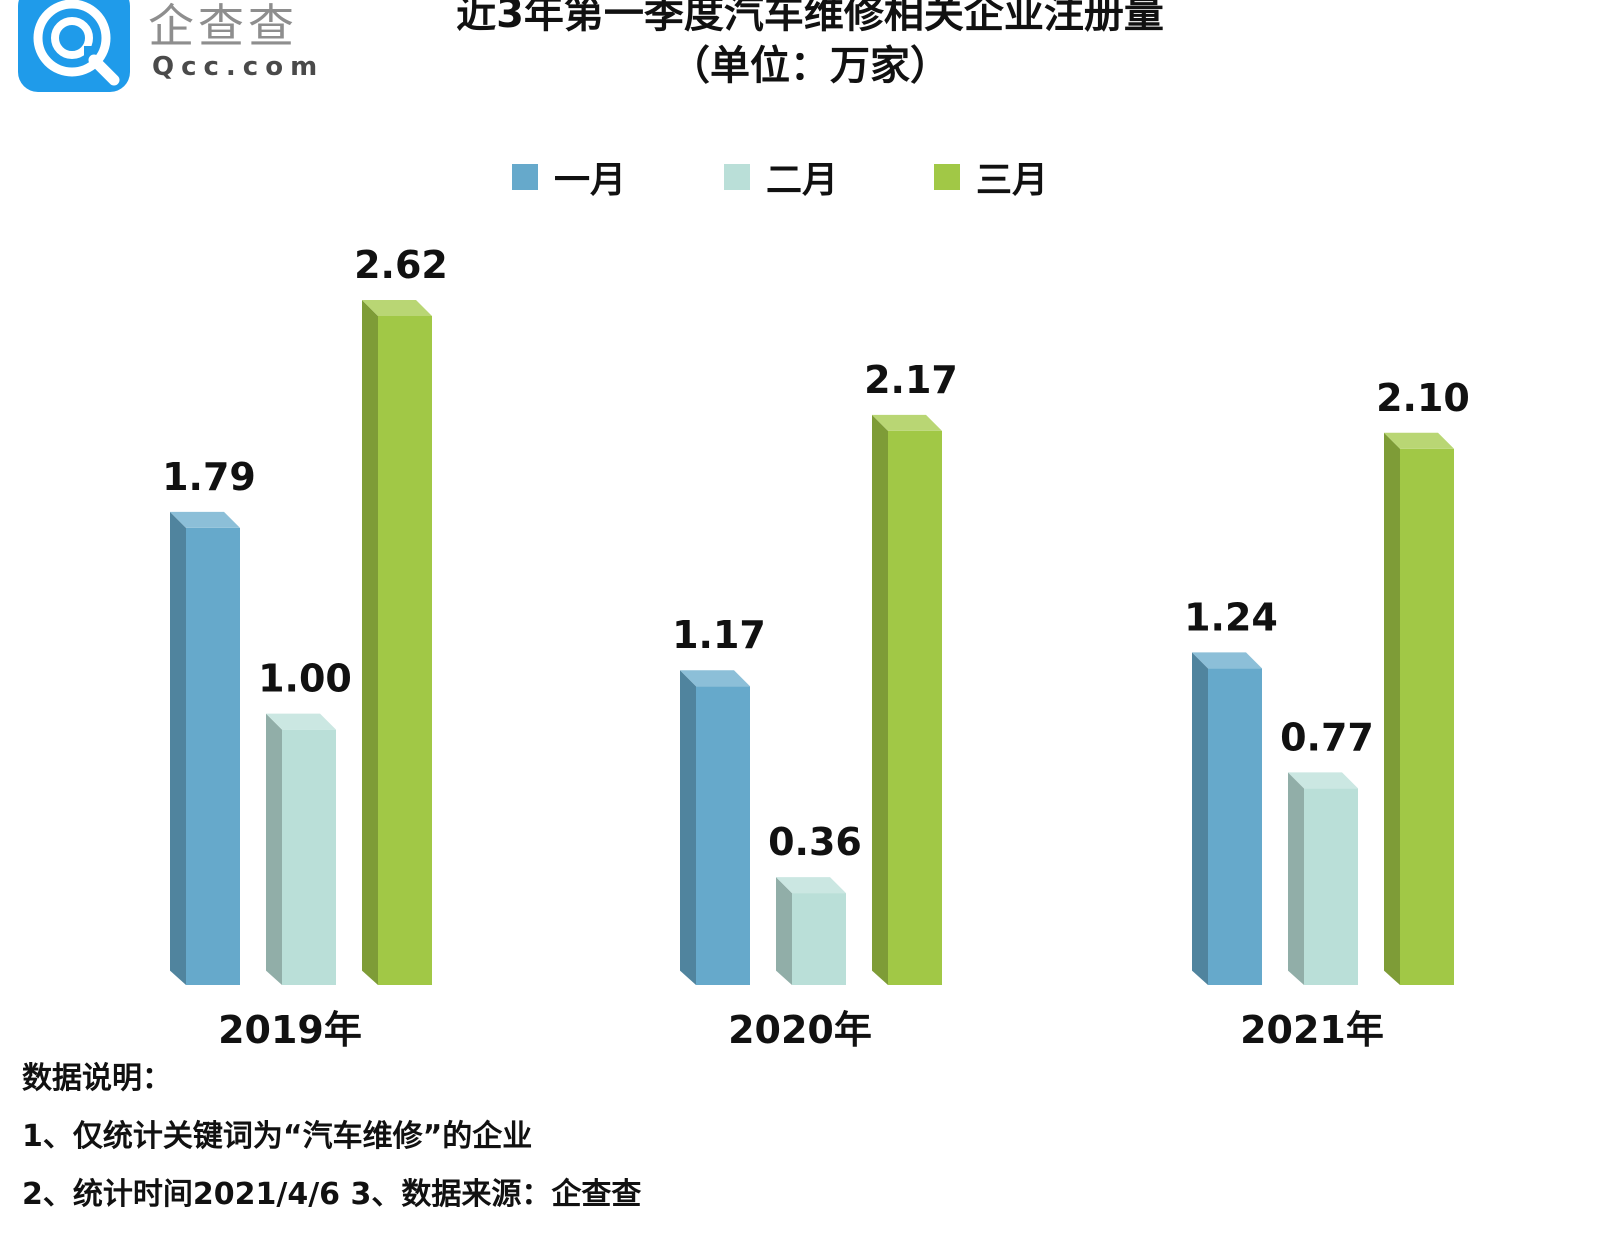 Image resolution: width=1622 pixels, height=1236 pixels. What do you see at coordinates (1012, 180) in the screenshot?
I see `legend-label-mar: 三月` at bounding box center [1012, 180].